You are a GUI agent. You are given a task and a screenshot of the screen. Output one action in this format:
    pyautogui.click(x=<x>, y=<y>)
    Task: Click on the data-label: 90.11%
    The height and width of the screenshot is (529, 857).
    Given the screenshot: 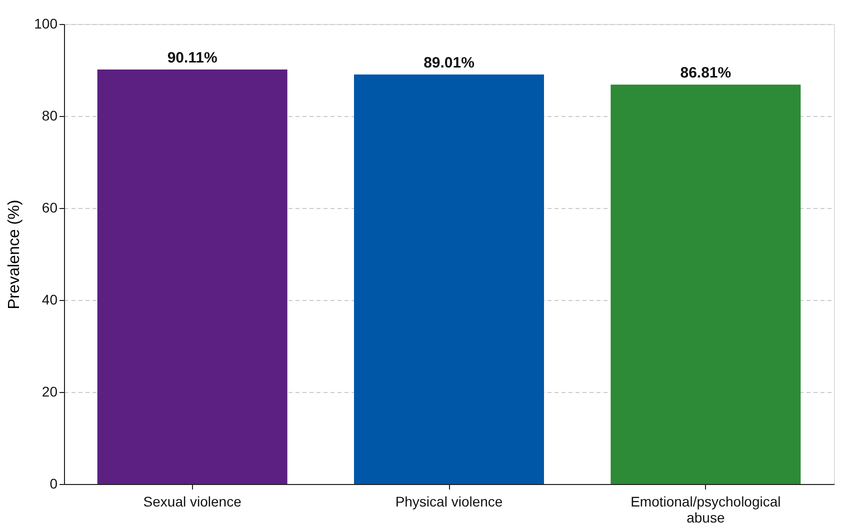 What is the action you would take?
    pyautogui.click(x=192, y=57)
    